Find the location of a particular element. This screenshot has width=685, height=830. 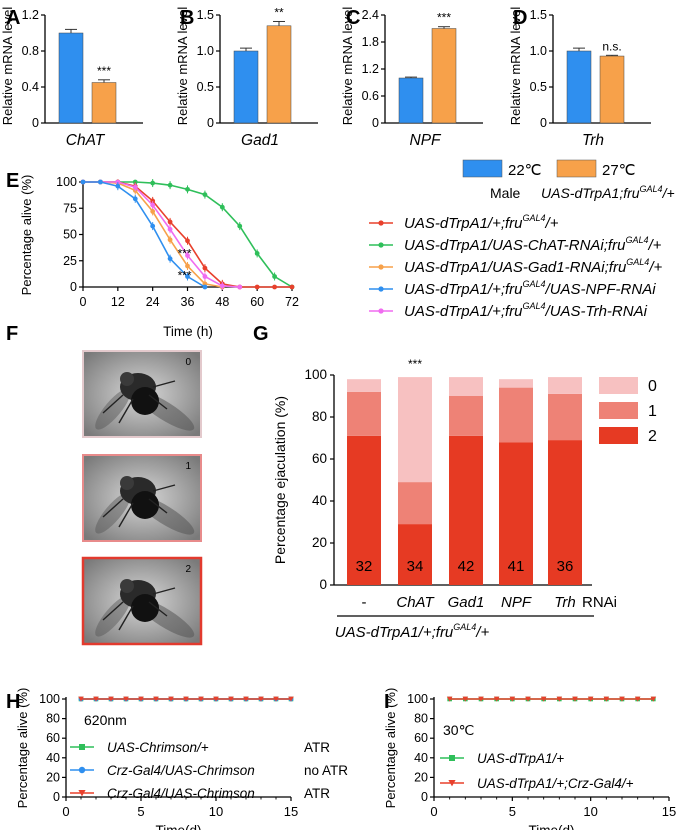

x-tick-label: 72 is located at coordinates (292, 302).